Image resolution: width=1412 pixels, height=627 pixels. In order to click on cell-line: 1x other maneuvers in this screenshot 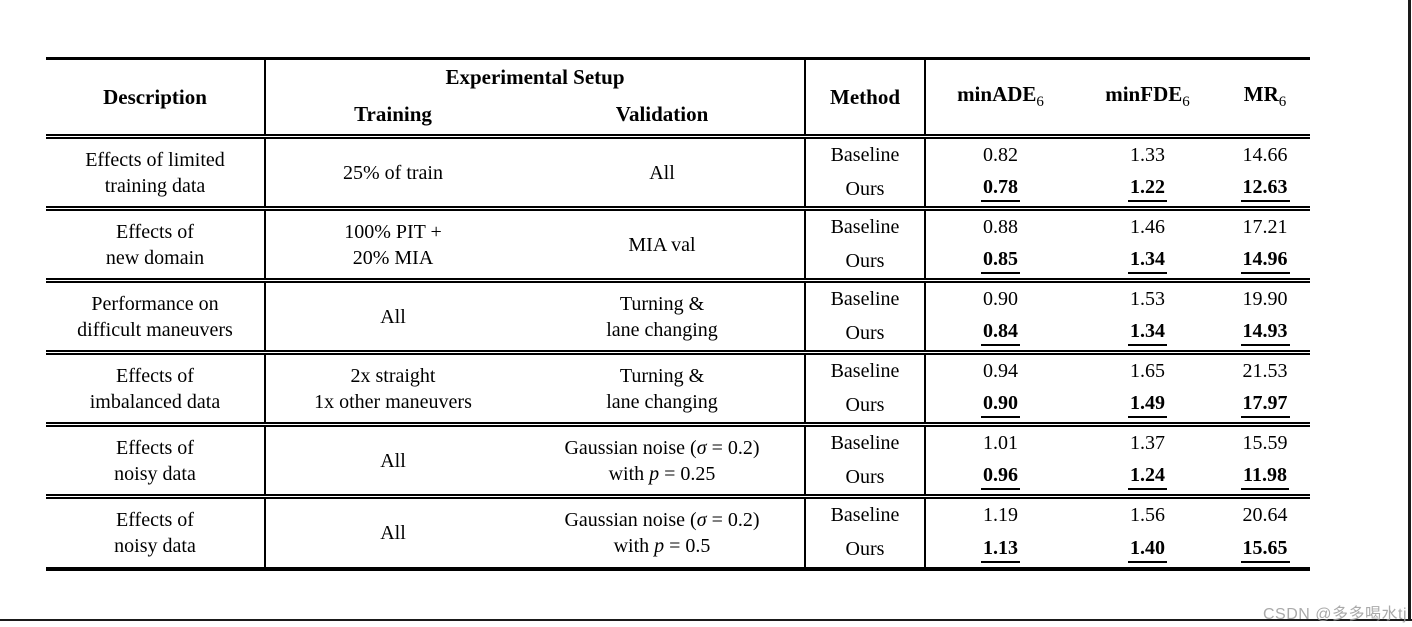, I will do `click(393, 401)`.